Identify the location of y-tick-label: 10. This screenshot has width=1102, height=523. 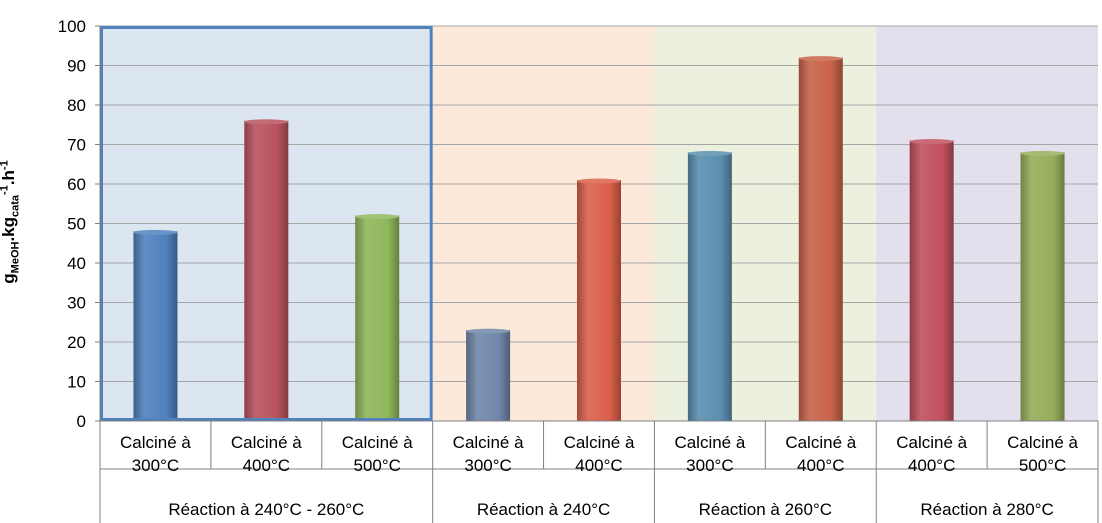
(76, 382).